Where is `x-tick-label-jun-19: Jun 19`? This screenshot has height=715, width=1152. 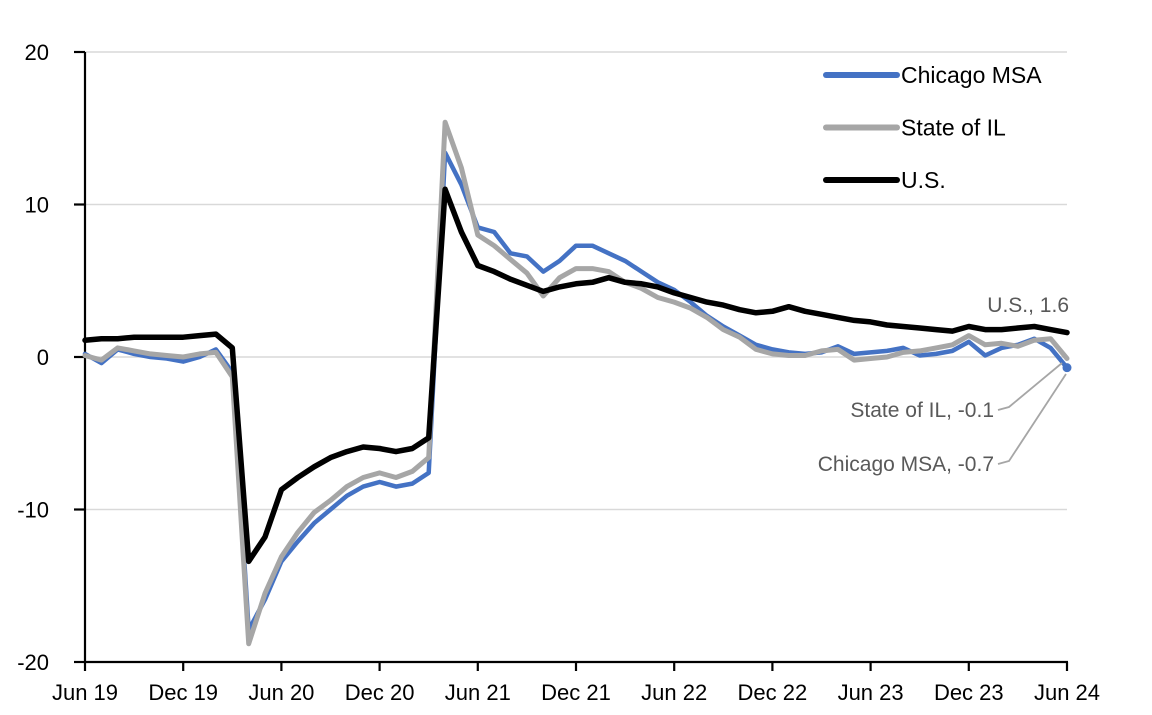 x-tick-label-jun-19: Jun 19 is located at coordinates (85, 692).